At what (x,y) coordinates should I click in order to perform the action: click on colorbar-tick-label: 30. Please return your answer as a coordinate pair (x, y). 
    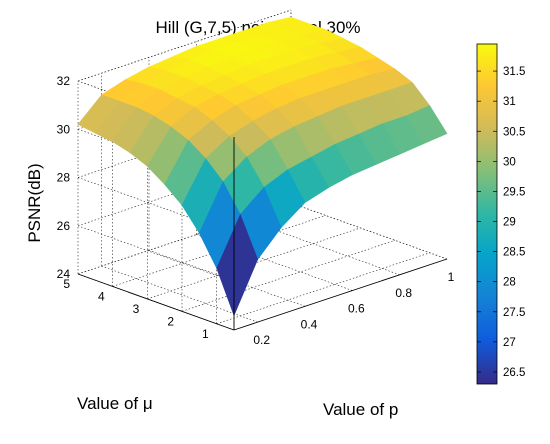
    Looking at the image, I should click on (509, 162).